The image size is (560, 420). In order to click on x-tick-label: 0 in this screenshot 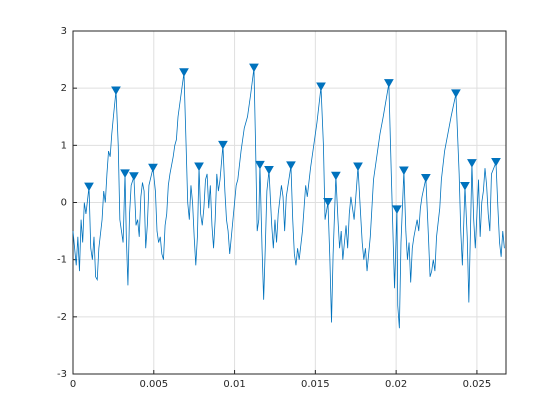, I will do `click(73, 384)`.